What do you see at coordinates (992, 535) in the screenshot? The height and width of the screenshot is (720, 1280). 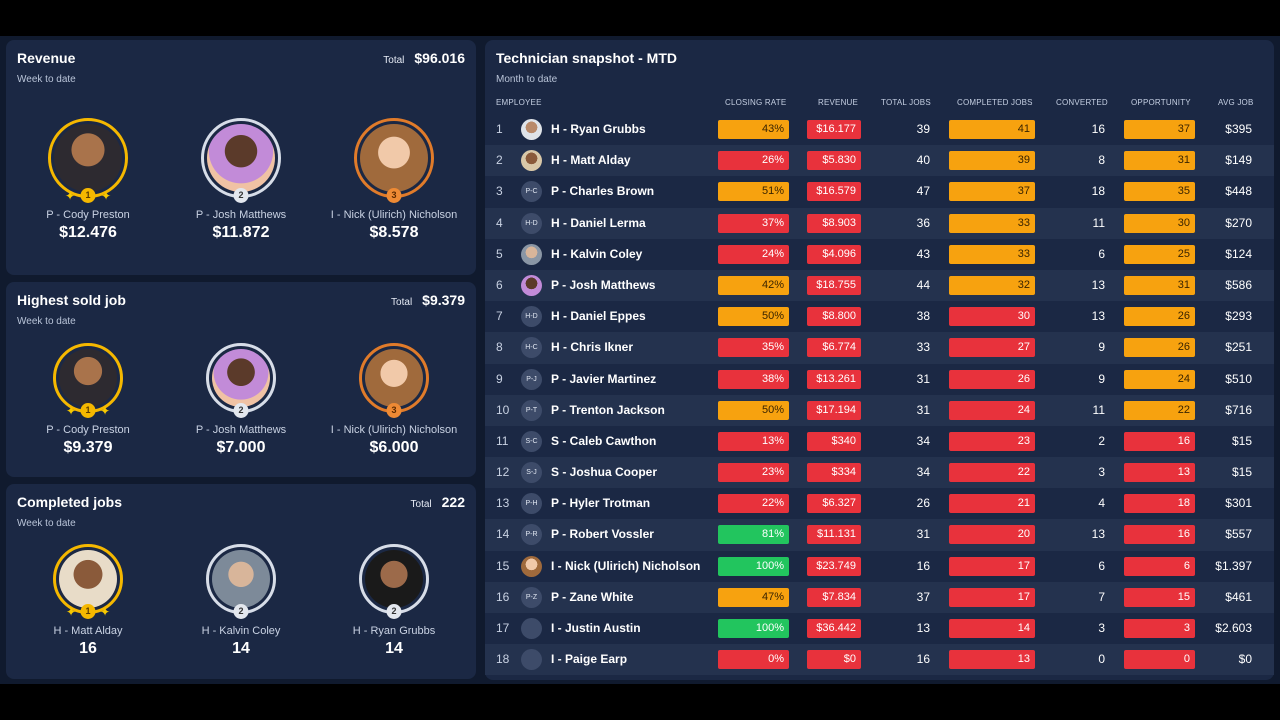 I see `completed-jobs-cell: 20` at bounding box center [992, 535].